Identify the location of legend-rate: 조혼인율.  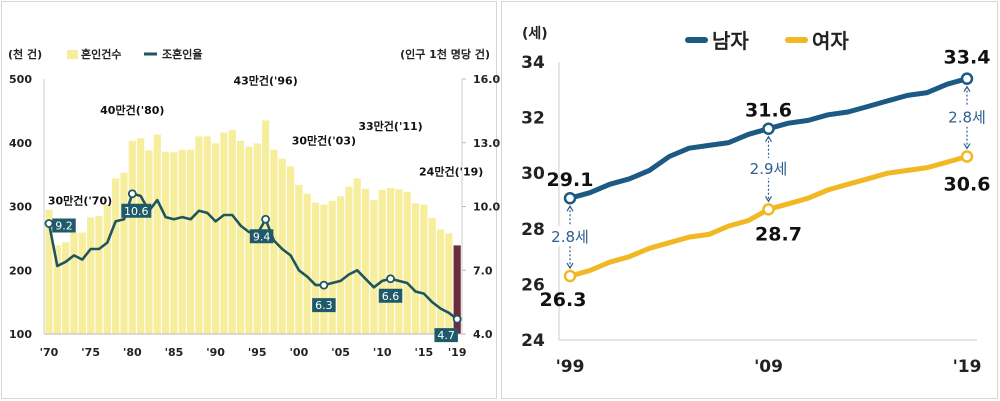
(182, 54).